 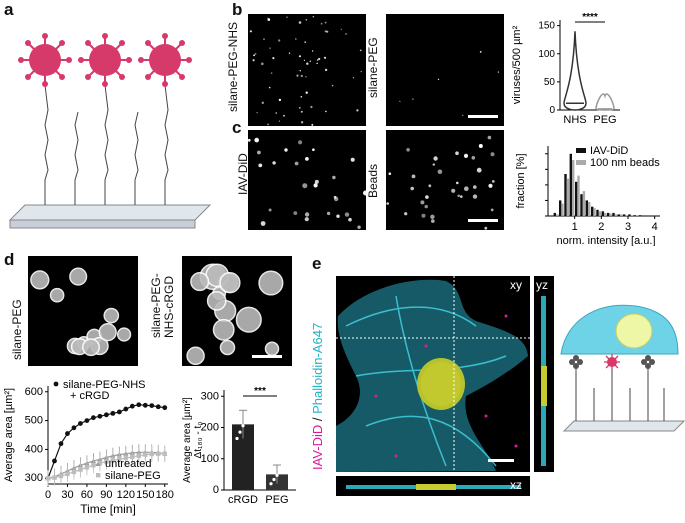 I want to click on panel-label-c: c, so click(x=237, y=127).